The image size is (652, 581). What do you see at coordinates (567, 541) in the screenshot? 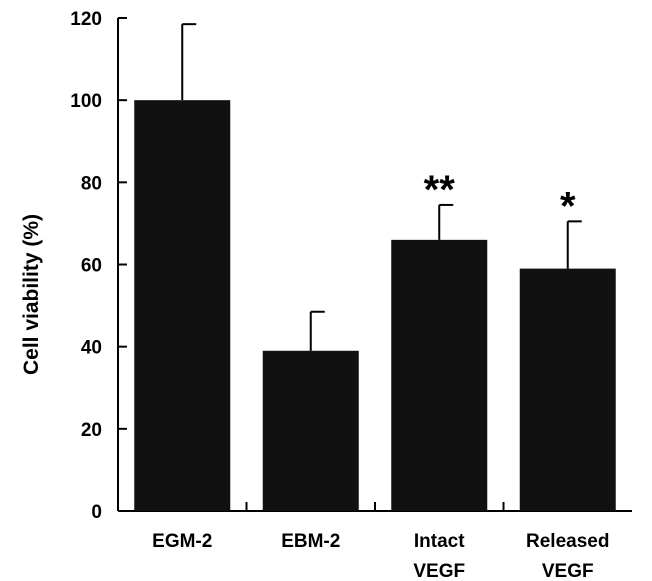
I see `x-tick-label: Released` at bounding box center [567, 541].